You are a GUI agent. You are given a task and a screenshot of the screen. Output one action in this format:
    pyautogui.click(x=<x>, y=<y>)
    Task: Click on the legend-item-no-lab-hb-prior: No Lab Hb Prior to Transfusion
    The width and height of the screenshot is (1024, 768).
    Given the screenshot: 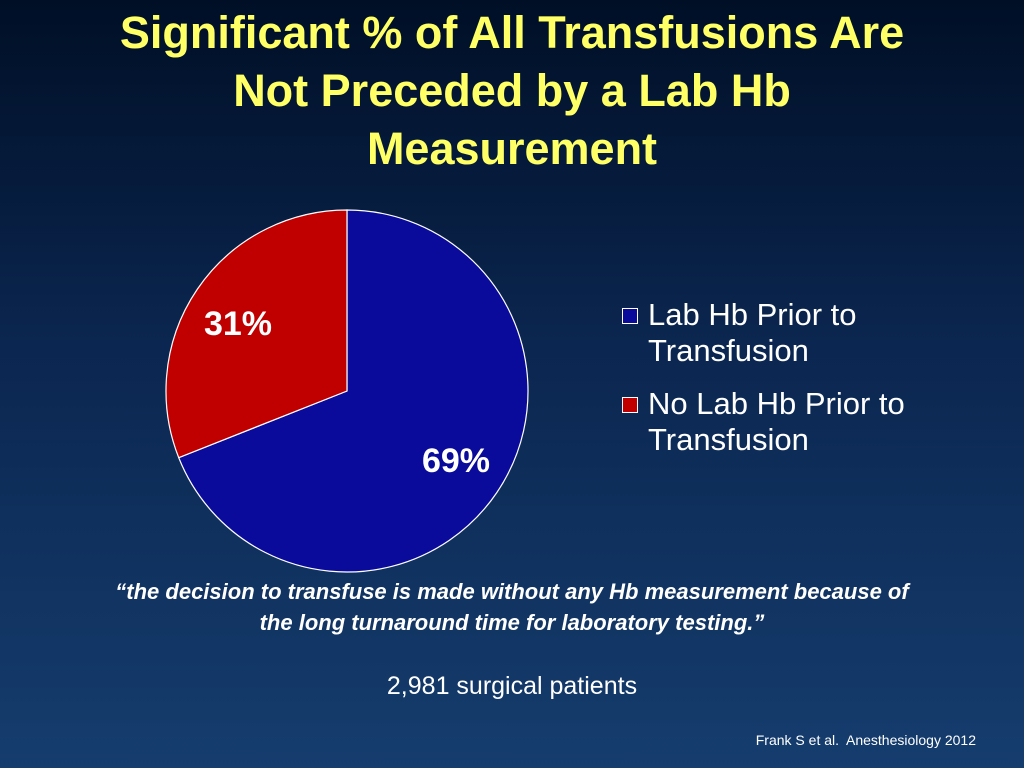 What is the action you would take?
    pyautogui.click(x=782, y=422)
    